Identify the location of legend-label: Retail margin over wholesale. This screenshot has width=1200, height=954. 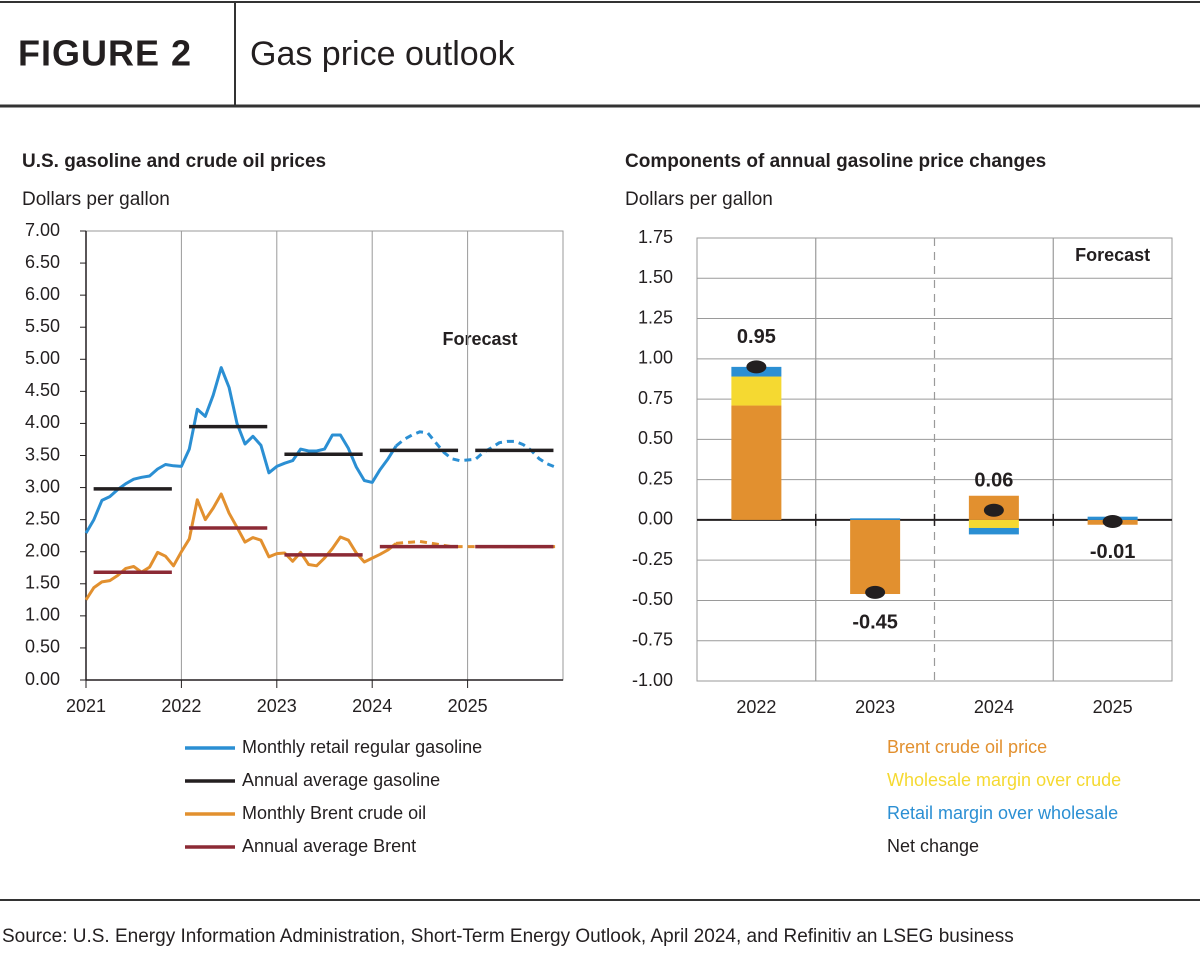
(1002, 813).